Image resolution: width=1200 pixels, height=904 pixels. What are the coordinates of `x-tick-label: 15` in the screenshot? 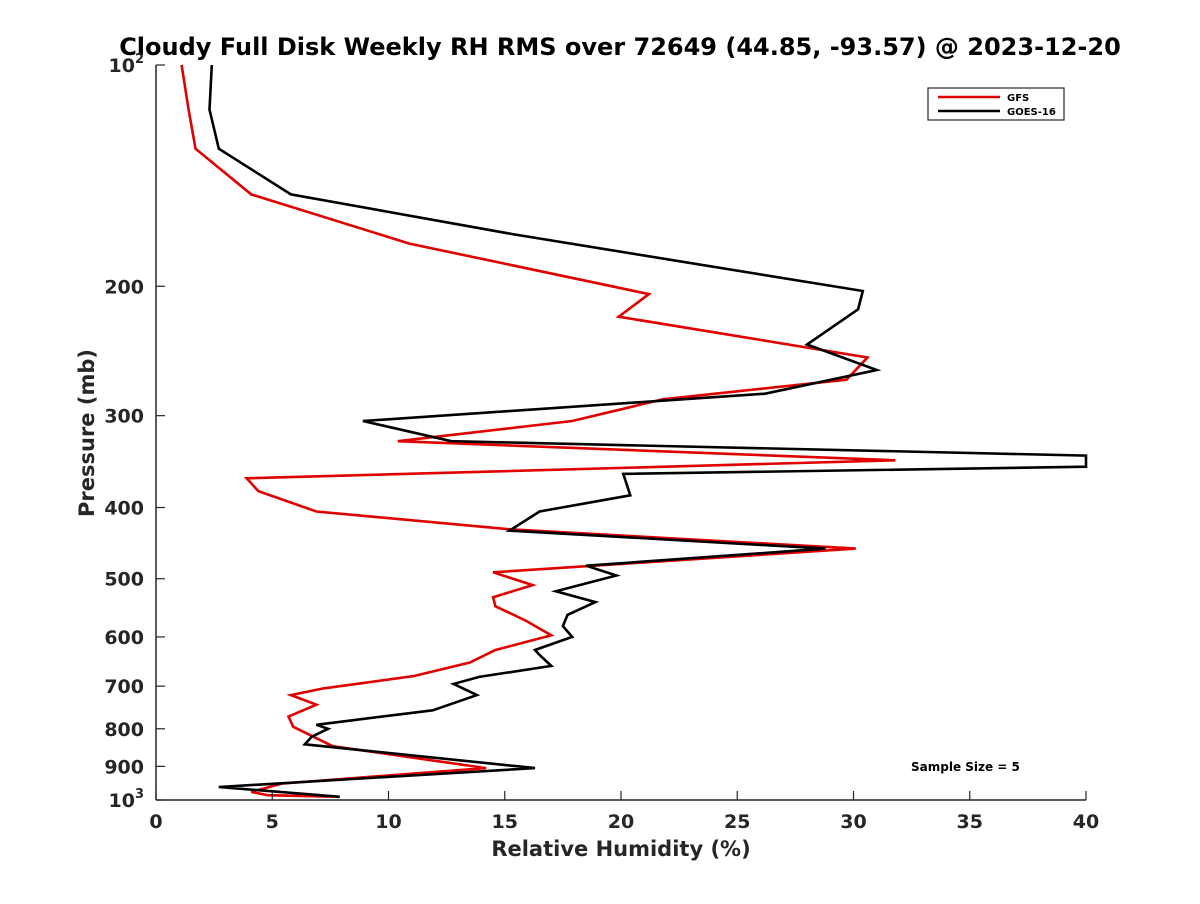 It's located at (505, 822).